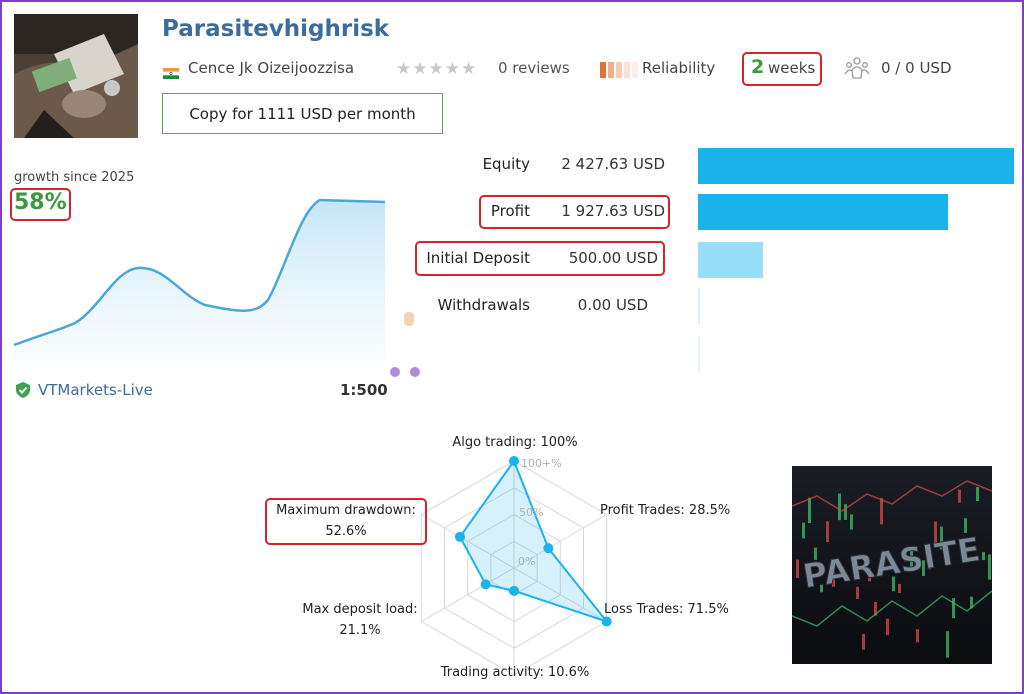 This screenshot has width=1024, height=694. I want to click on parasite-promo-image: PARASITE, so click(892, 565).